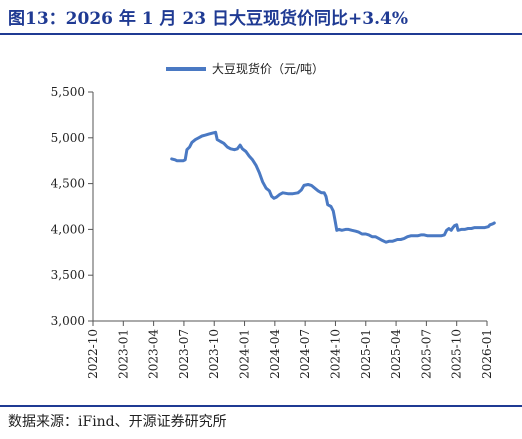  Describe the element at coordinates (487, 354) in the screenshot. I see `x-tick-label: 2026-01` at that location.